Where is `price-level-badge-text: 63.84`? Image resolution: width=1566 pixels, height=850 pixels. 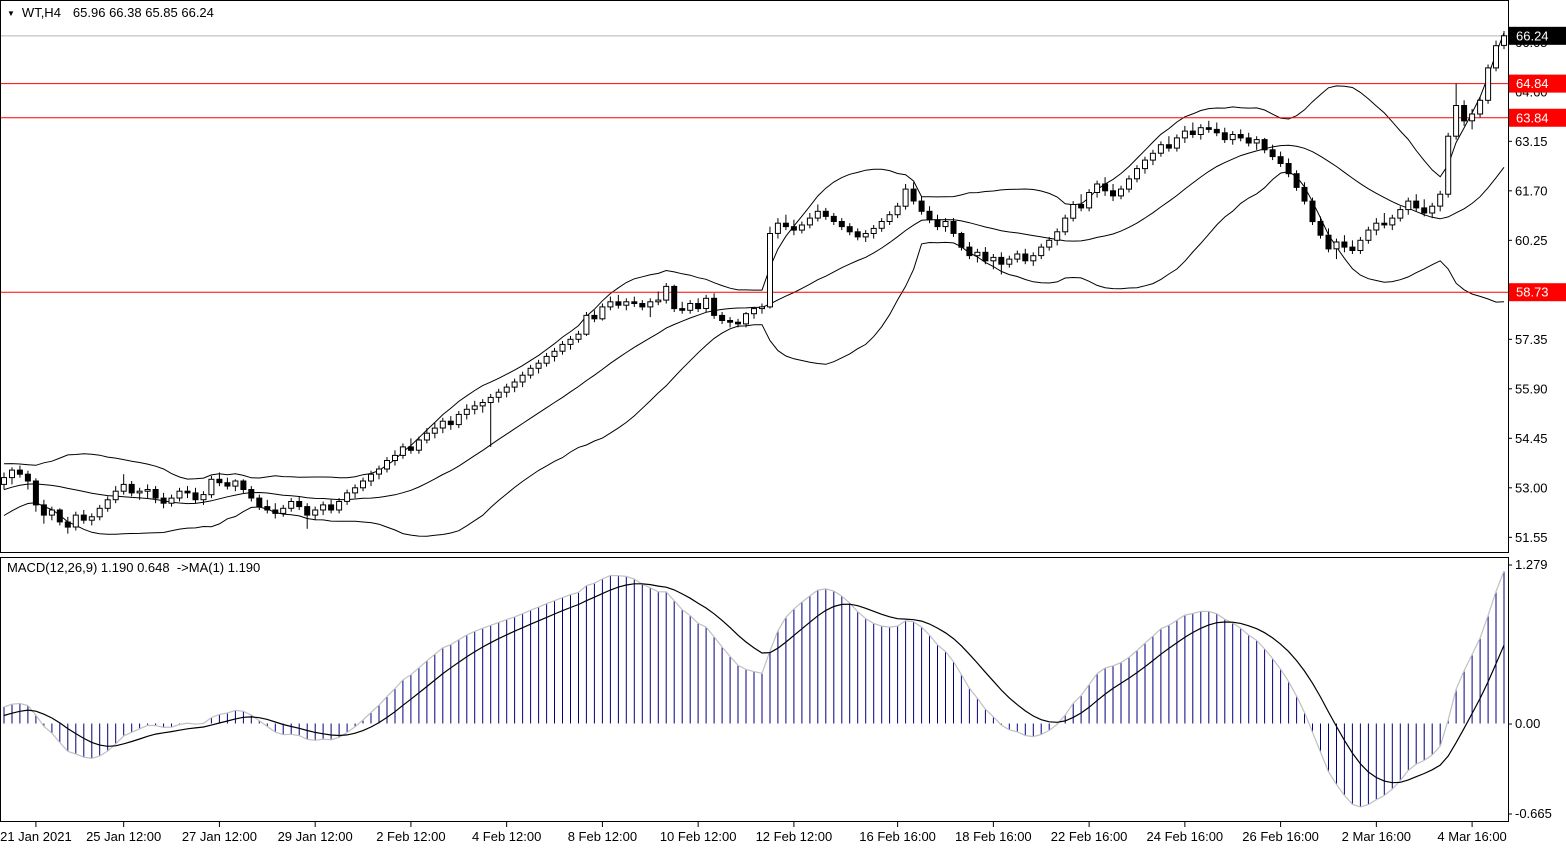
price-level-badge-text: 63.84 is located at coordinates (1532, 117).